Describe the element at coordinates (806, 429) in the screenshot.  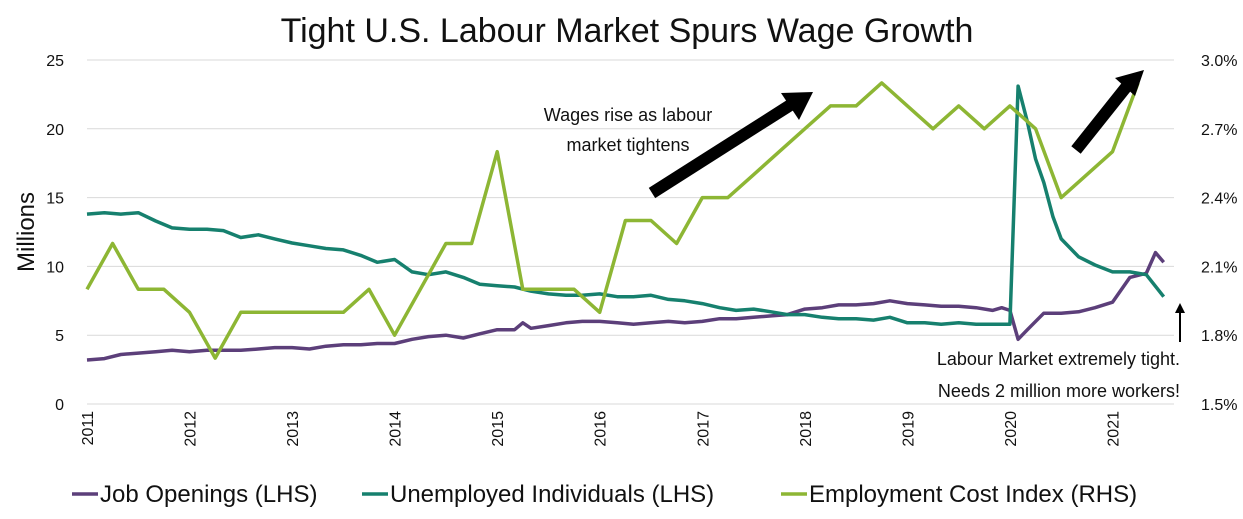
I see `x-tick-label: 2018` at that location.